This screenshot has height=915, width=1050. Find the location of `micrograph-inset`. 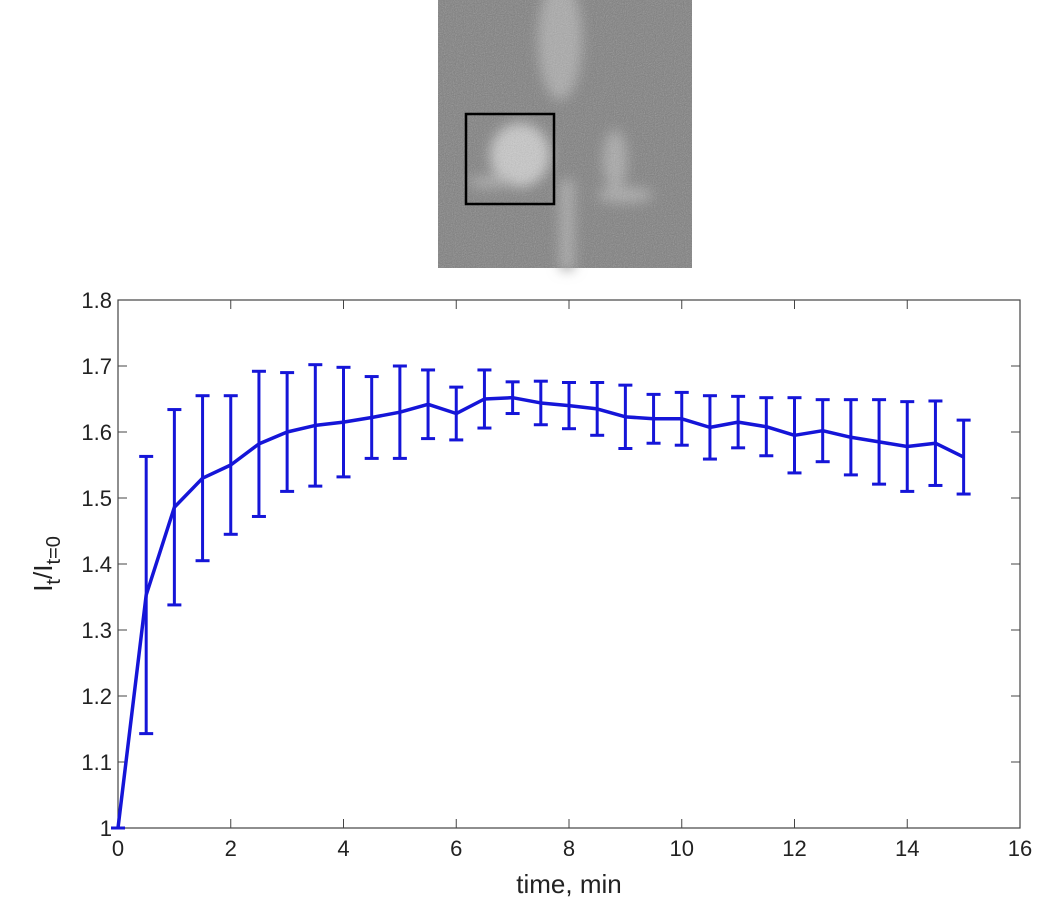

micrograph-inset is located at coordinates (565, 135).